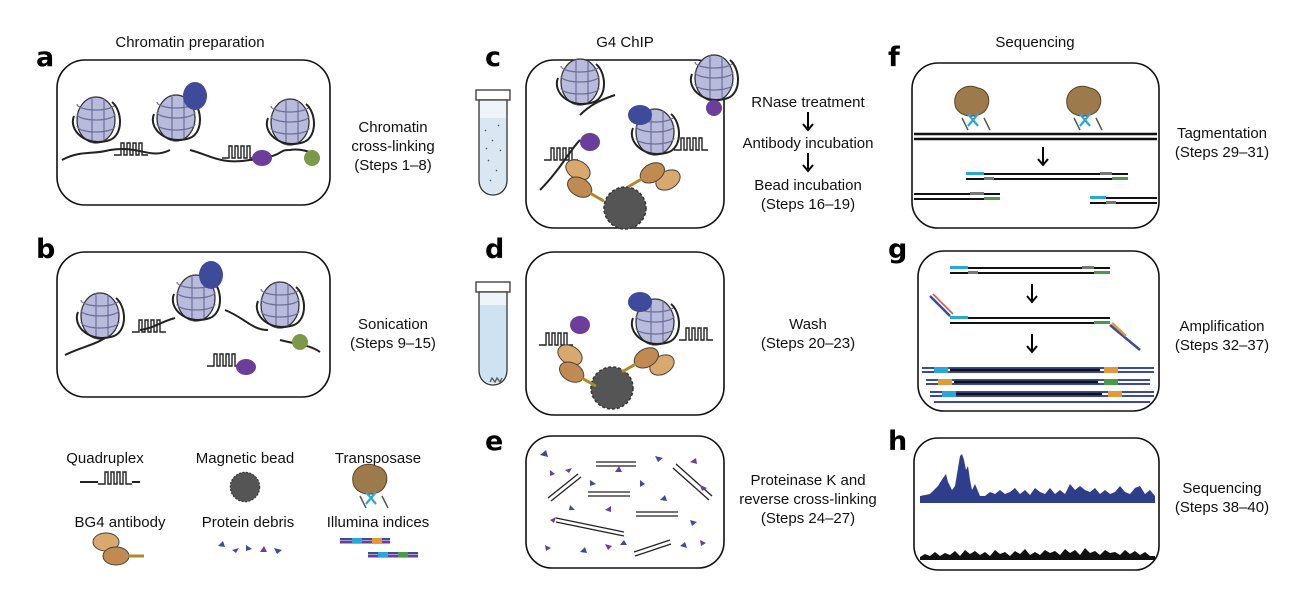 This screenshot has width=1309, height=590. Describe the element at coordinates (808, 102) in the screenshot. I see `caption-c-rnase: RNase treatment` at that location.